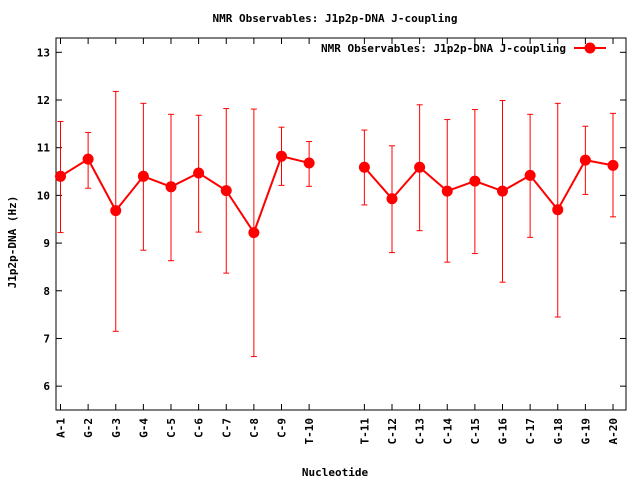 This screenshot has height=480, width=640. I want to click on x-tick-label: T-10, so click(309, 431).